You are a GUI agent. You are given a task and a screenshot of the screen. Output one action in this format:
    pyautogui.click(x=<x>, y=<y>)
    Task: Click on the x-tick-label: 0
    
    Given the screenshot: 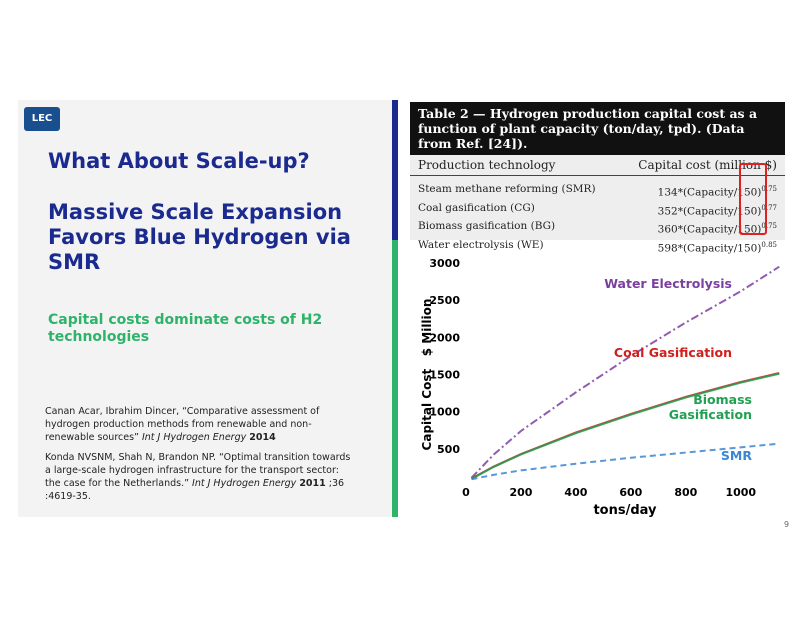 What is the action you would take?
    pyautogui.click(x=466, y=492)
    